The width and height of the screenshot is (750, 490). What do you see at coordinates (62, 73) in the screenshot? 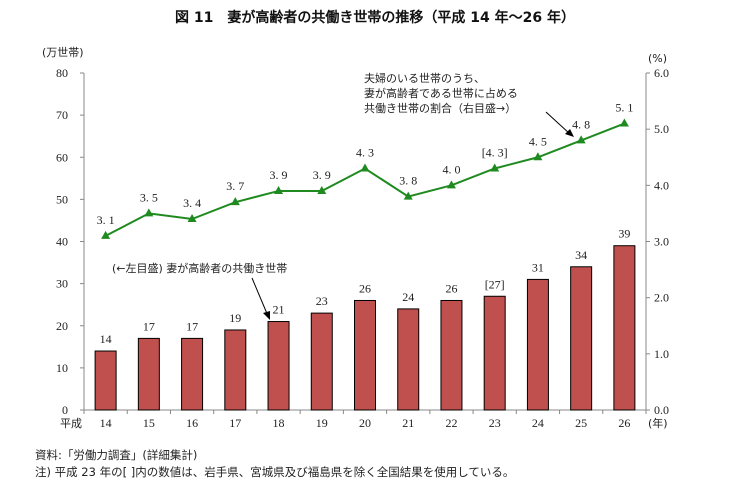
I see `left-tick-label: 80` at bounding box center [62, 73].